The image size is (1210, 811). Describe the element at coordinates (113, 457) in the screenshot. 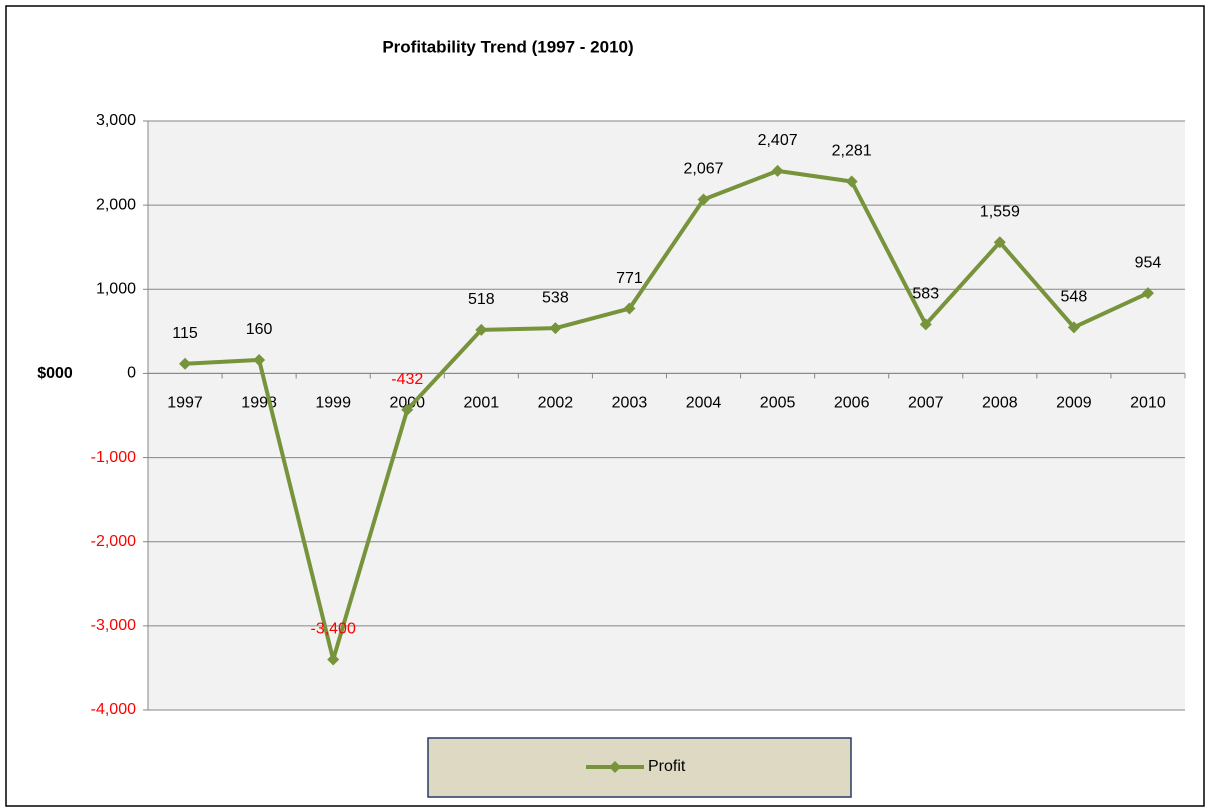

I see `y-tick-label: -1,000` at that location.